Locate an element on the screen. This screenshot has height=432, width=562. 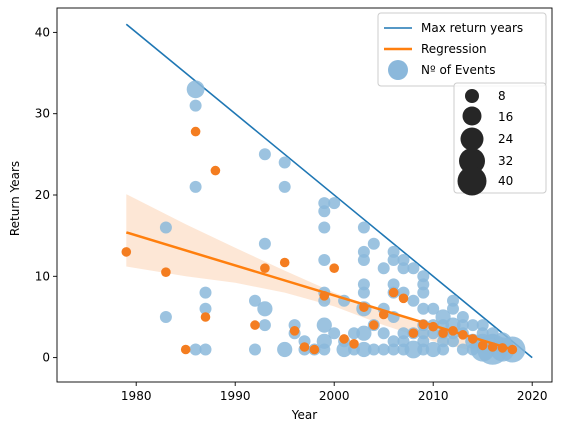
size-legend-label-40: 40 is located at coordinates (505, 181).